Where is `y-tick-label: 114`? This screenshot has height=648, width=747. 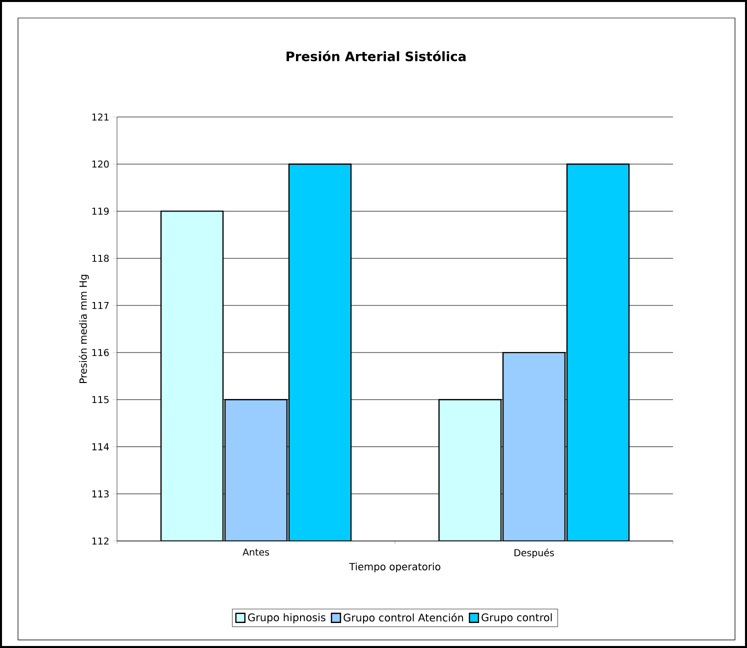 y-tick-label: 114 is located at coordinates (100, 446).